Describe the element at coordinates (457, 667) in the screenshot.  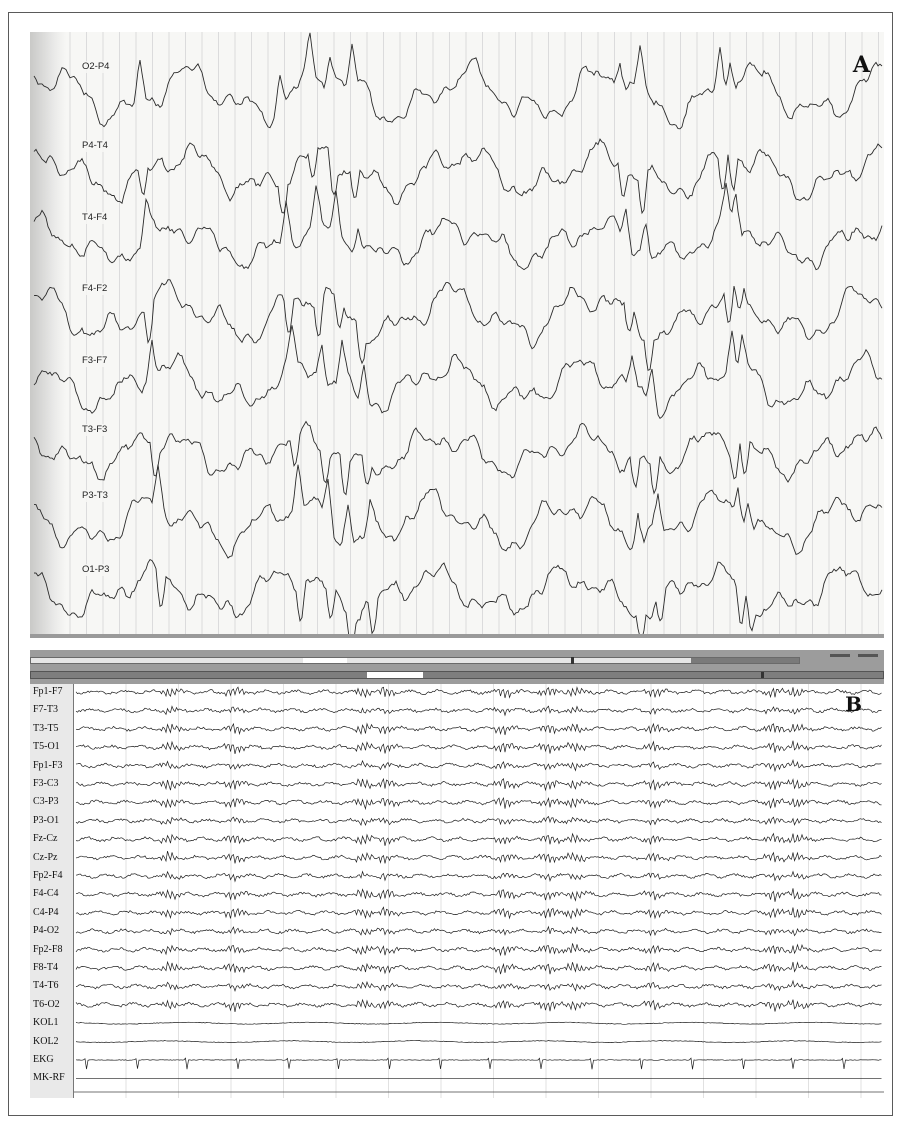
I see `viewer-toolbar` at that location.